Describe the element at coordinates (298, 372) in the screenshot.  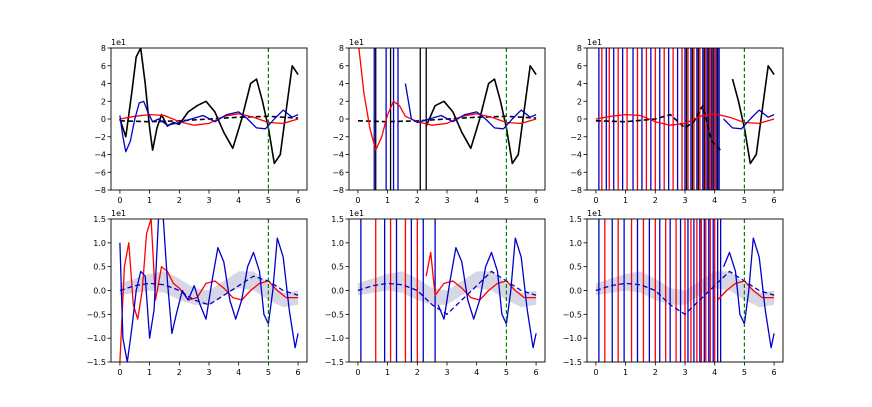
I see `panel-bottom-left-xtick-label-6: 6` at that location.